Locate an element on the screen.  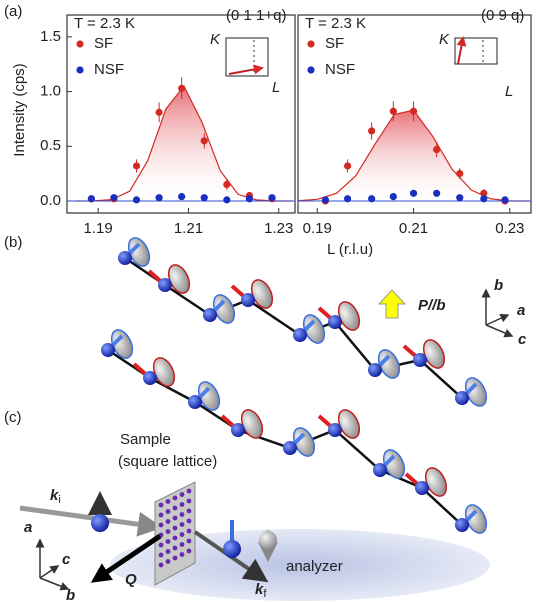
fit-area is located at coordinates (184, 143).